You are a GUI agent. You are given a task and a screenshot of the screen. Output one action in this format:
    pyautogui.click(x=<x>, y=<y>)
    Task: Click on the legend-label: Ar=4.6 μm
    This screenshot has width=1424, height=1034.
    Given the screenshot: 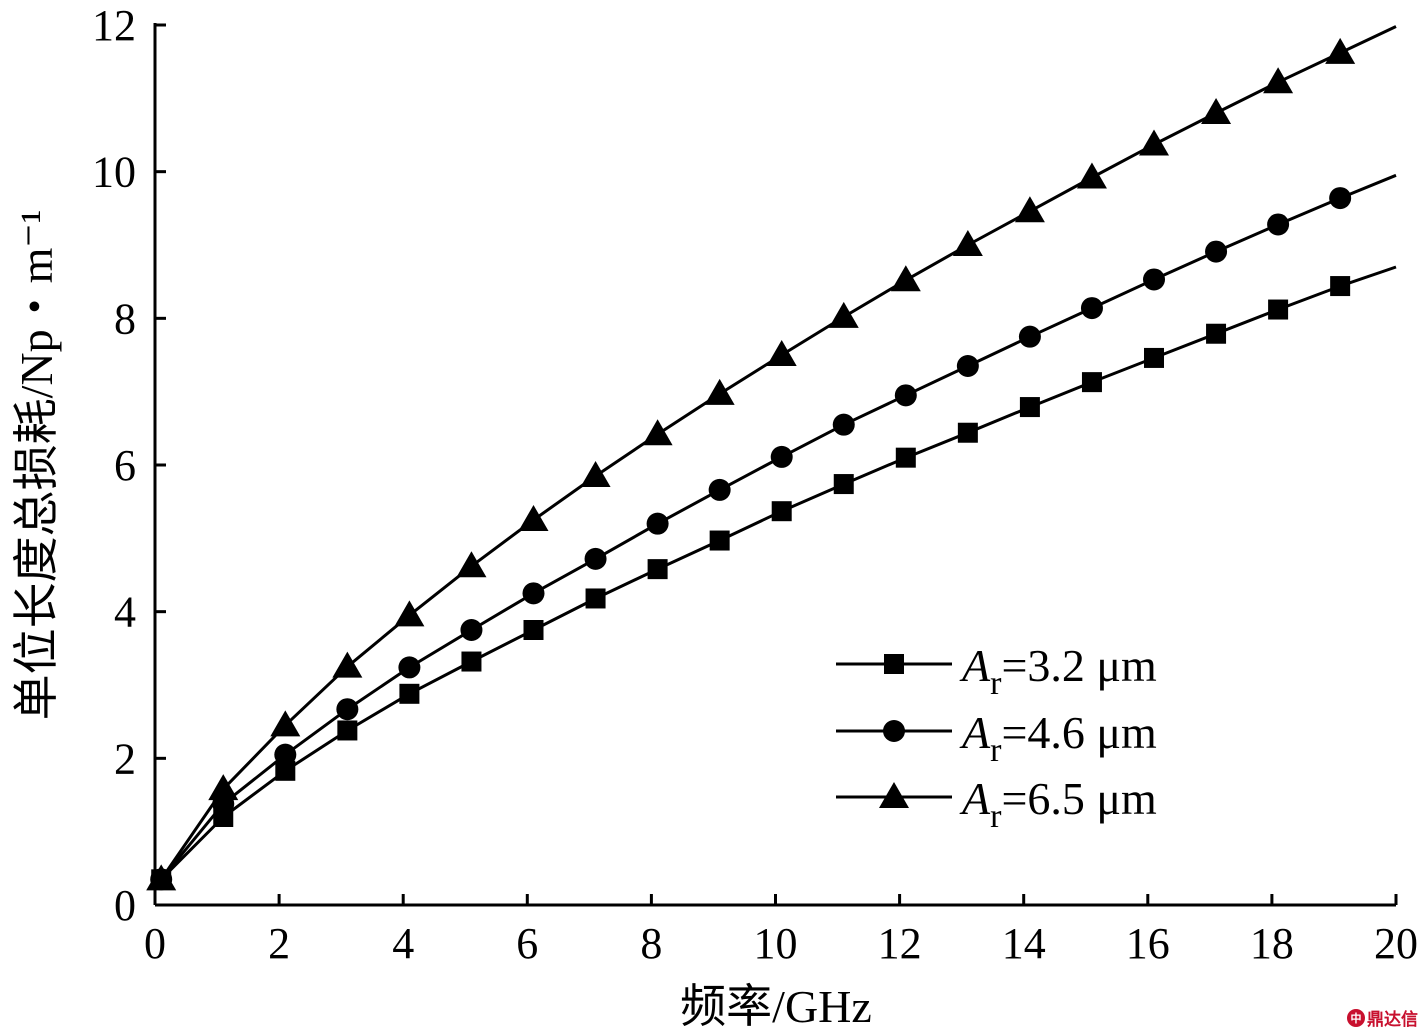 What is the action you would take?
    pyautogui.click(x=1058, y=738)
    